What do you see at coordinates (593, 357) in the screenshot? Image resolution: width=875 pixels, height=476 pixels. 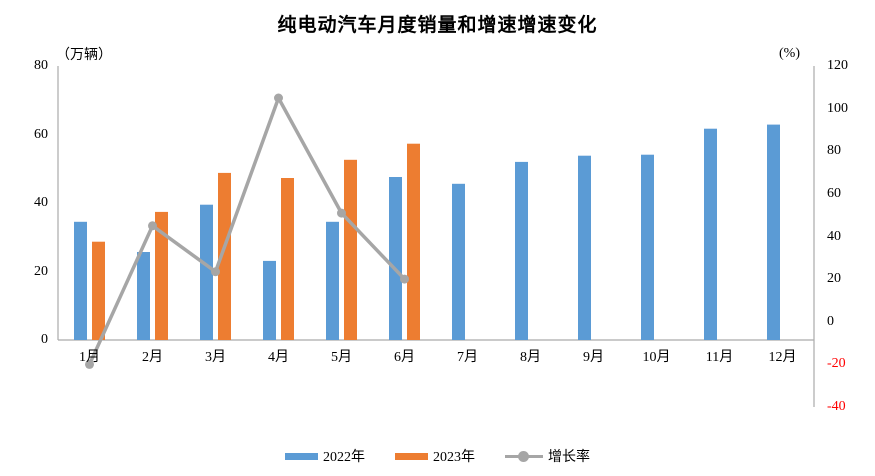 I see `x-axis-label-9月: 9月` at bounding box center [593, 357].